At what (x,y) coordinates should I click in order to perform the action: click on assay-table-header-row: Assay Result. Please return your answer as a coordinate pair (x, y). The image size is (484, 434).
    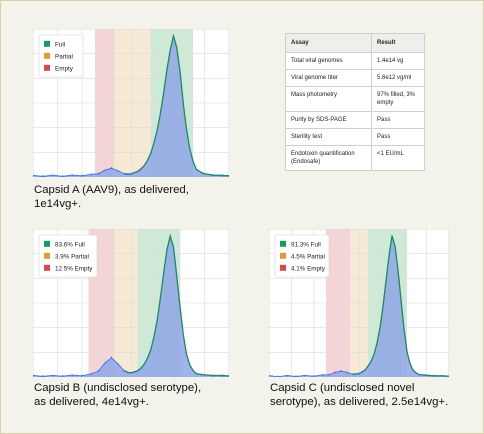
    Looking at the image, I should click on (355, 43).